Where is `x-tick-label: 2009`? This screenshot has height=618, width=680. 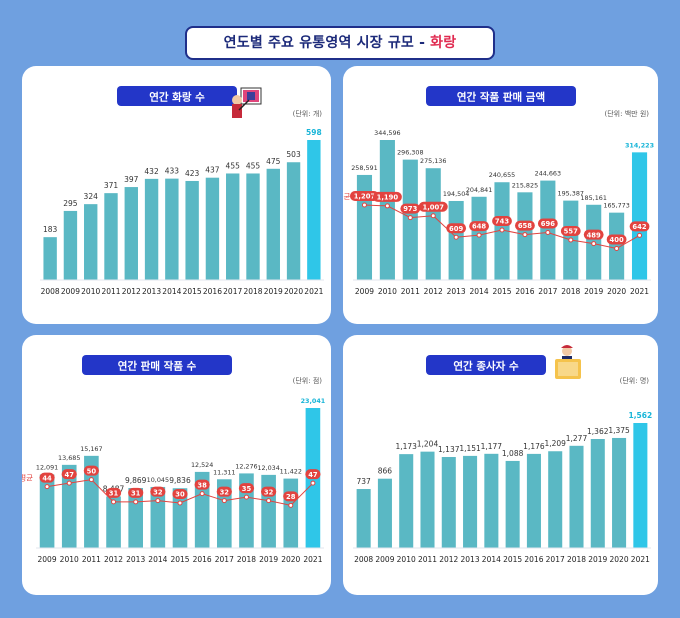 x-tick-label: 2009 is located at coordinates (70, 291).